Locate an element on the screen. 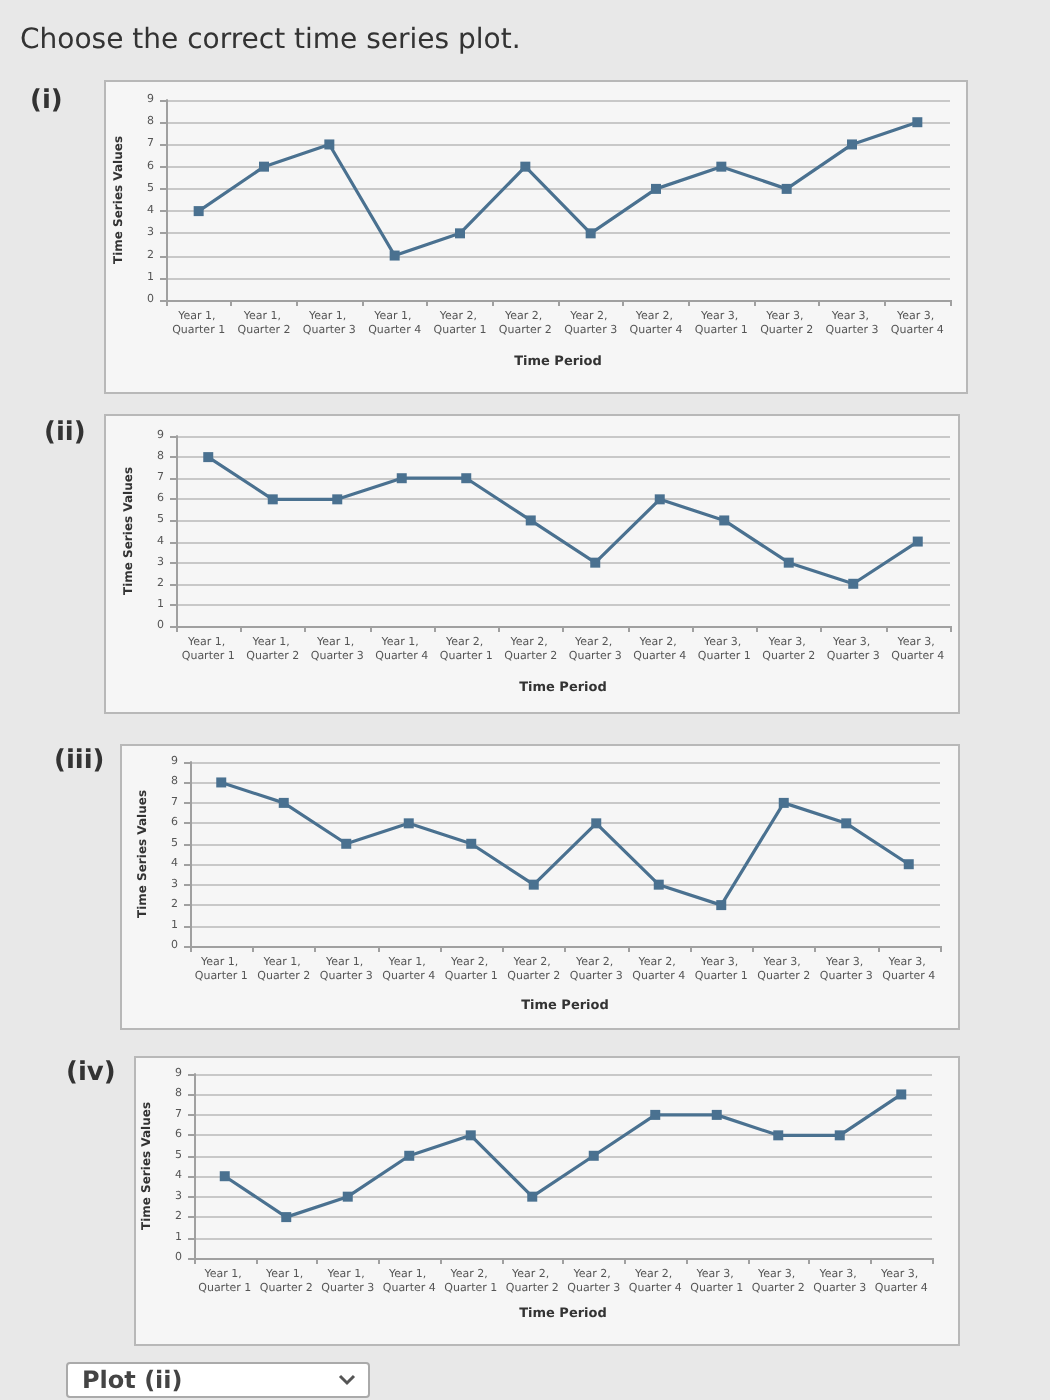 Image resolution: width=1050 pixels, height=1400 pixels. chart-title: (iv) is located at coordinates (91, 1073).